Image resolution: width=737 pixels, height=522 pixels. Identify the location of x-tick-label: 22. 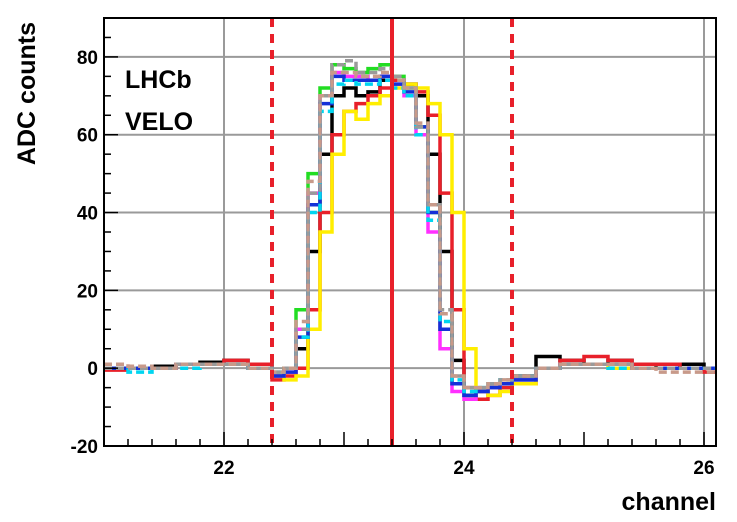
(223, 468).